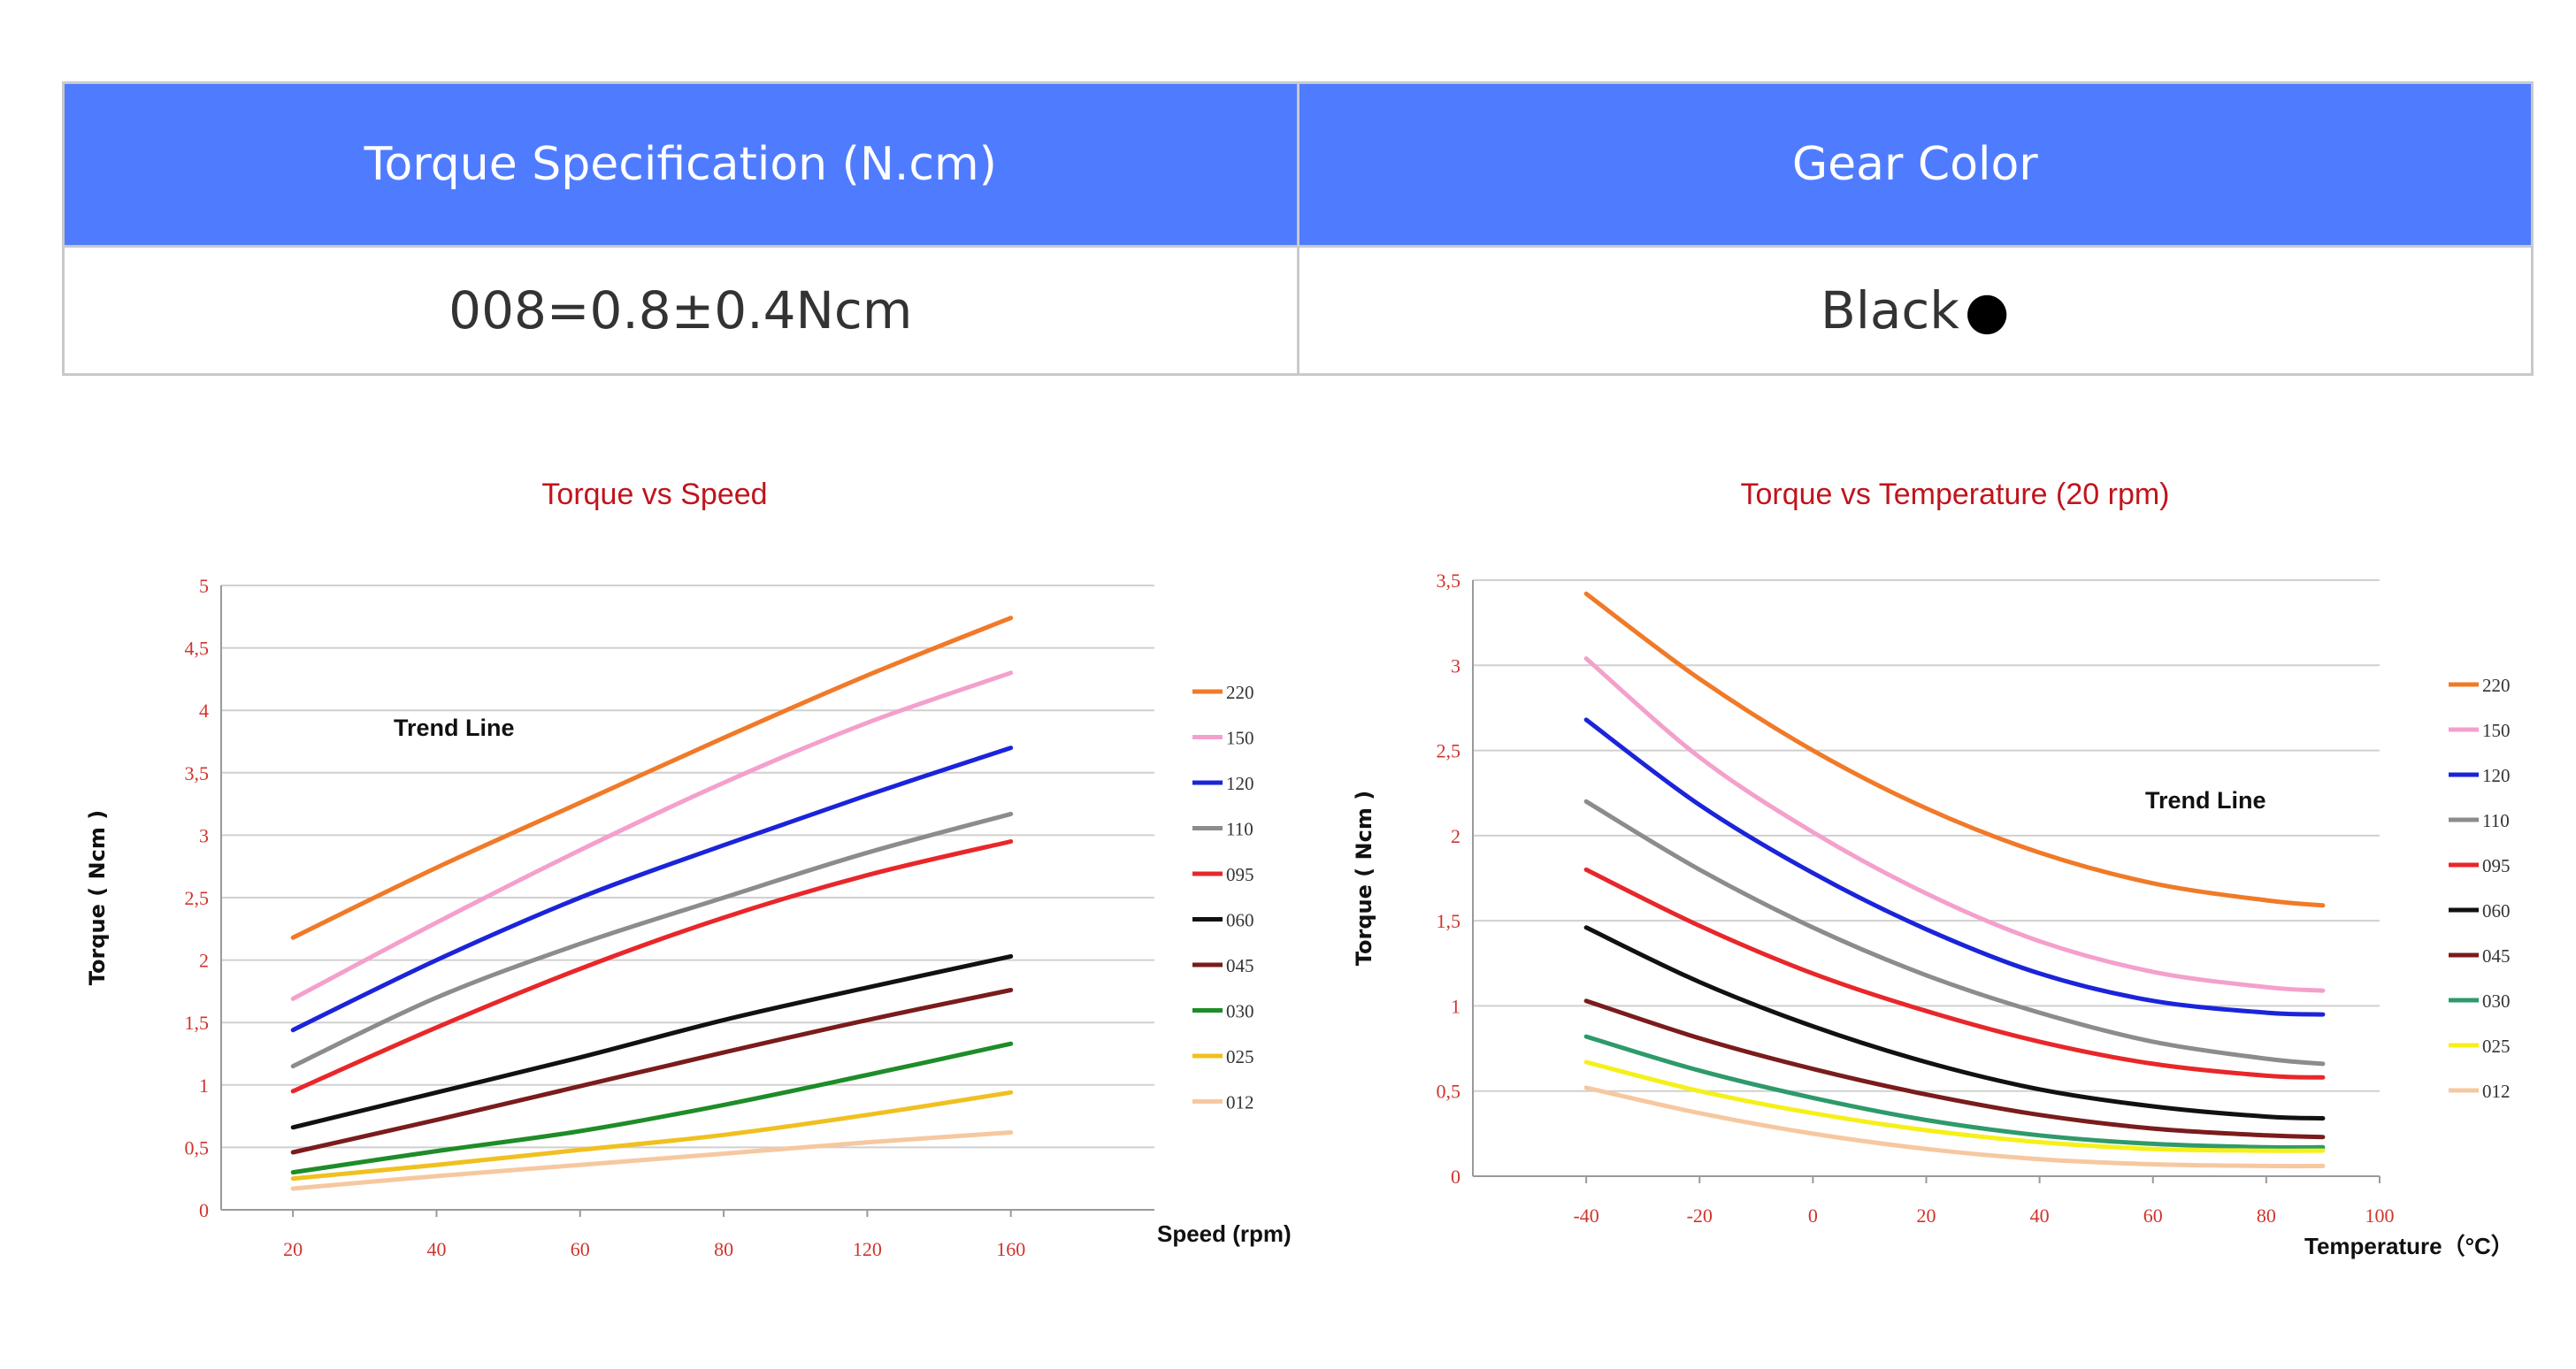 This screenshot has width=2576, height=1369. I want to click on cell-torque-value: 008=0.8±0.4Ncm, so click(681, 310).